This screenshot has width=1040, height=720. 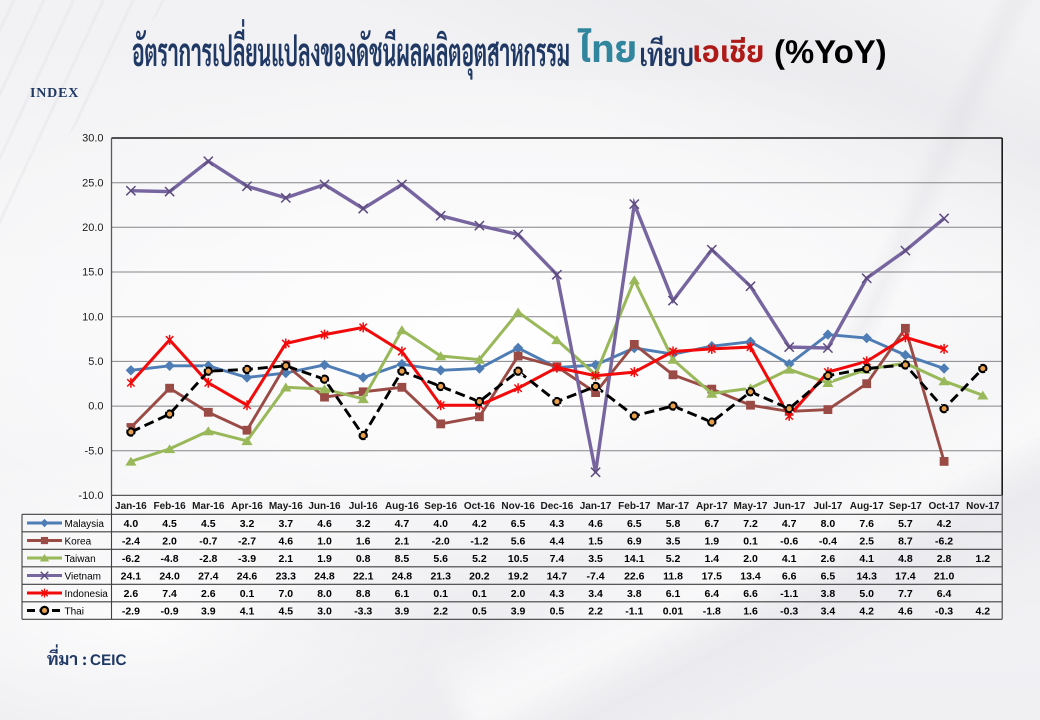 I want to click on svg-text: Apr-16, so click(x=247, y=506).